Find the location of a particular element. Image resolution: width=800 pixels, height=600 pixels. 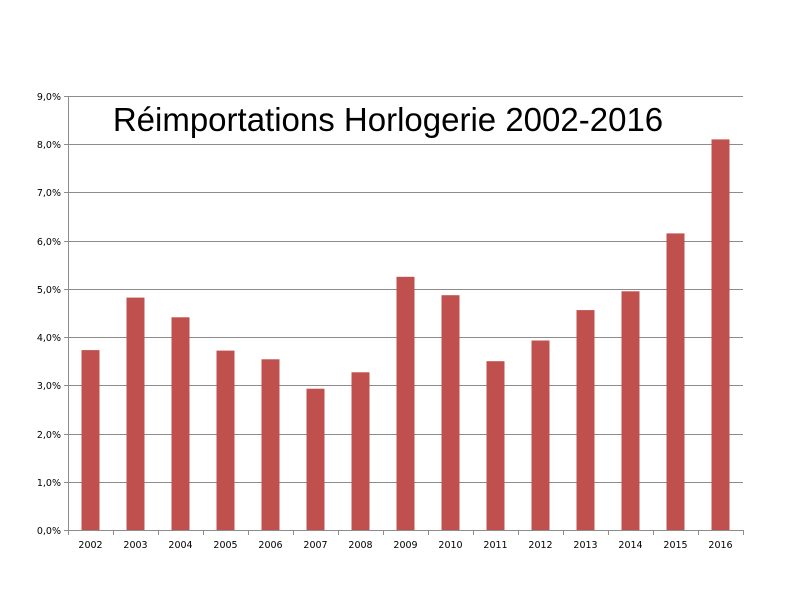

x-tick-label: 2003 is located at coordinates (135, 545).